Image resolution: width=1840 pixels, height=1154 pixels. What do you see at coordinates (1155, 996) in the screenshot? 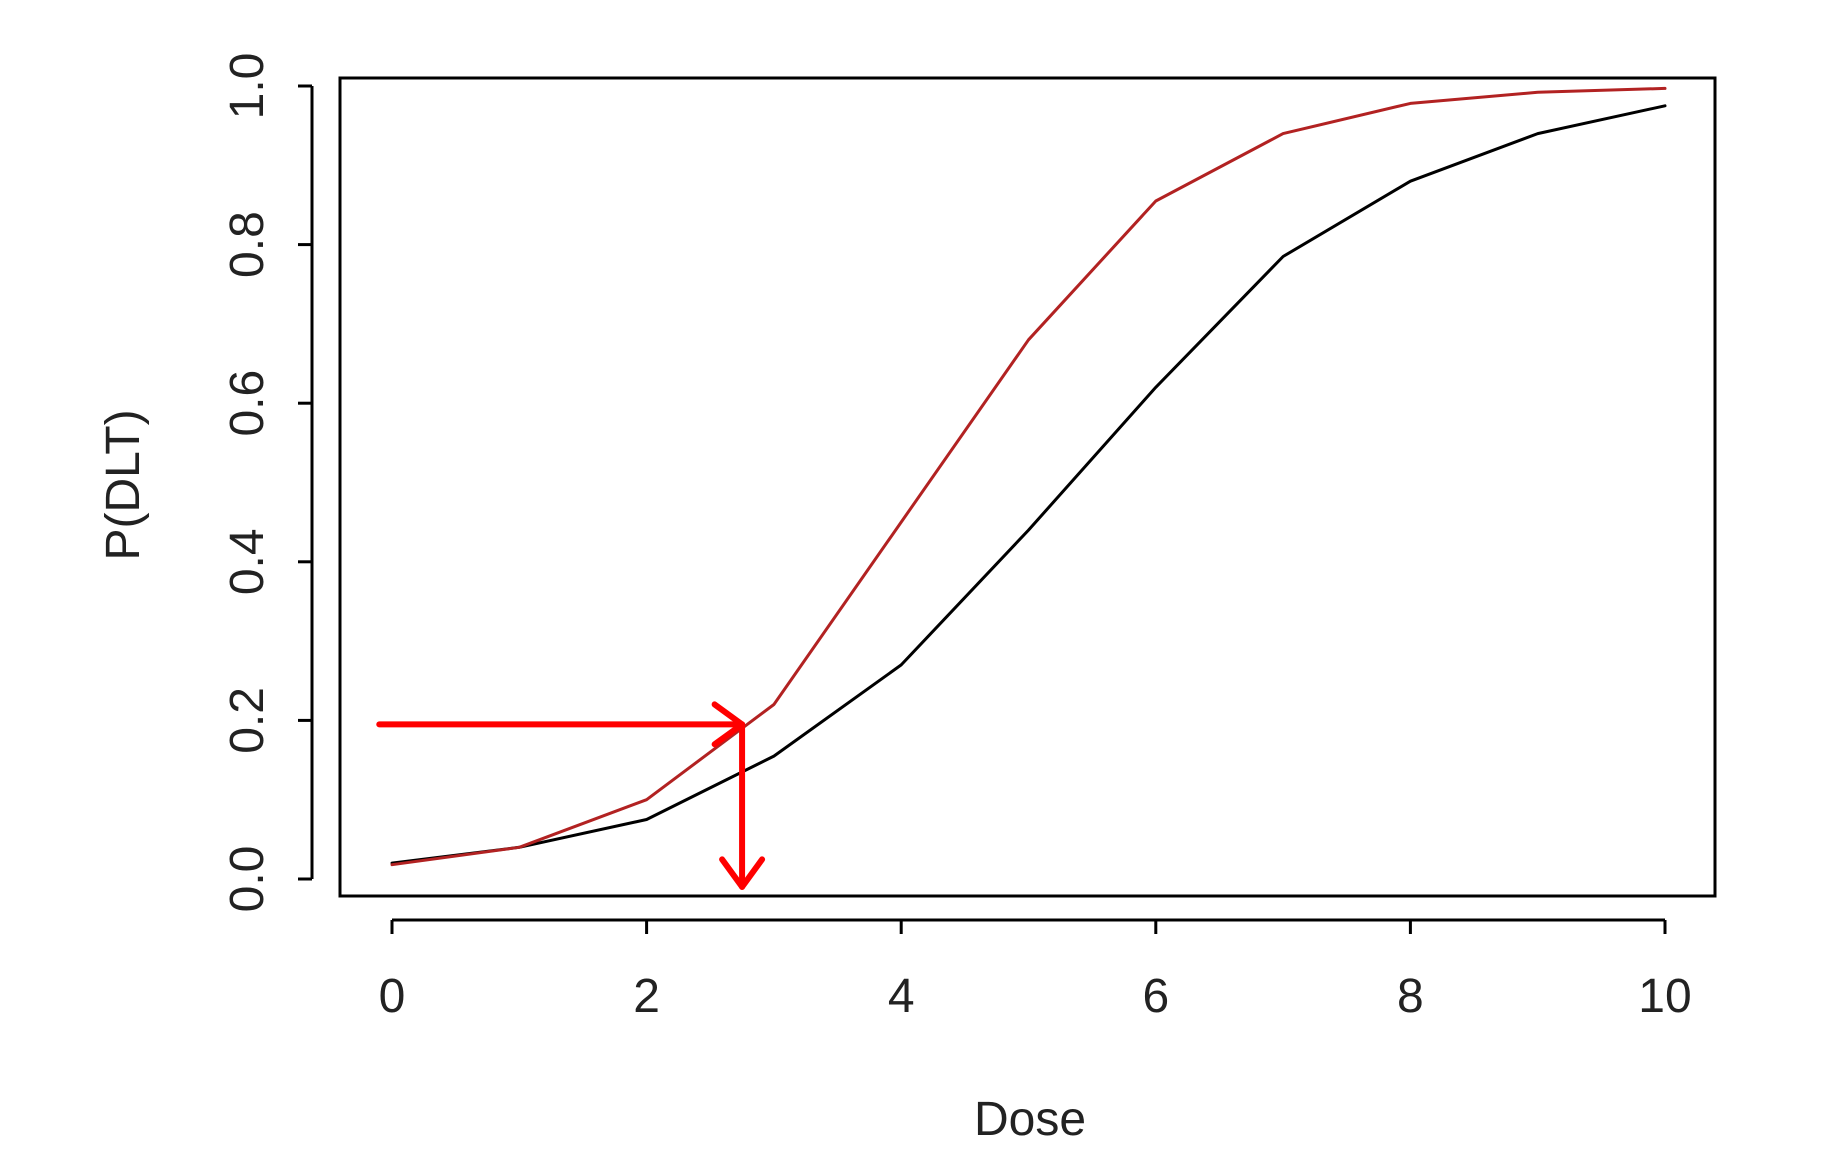
I see `x-tick-label: 6` at bounding box center [1155, 996].